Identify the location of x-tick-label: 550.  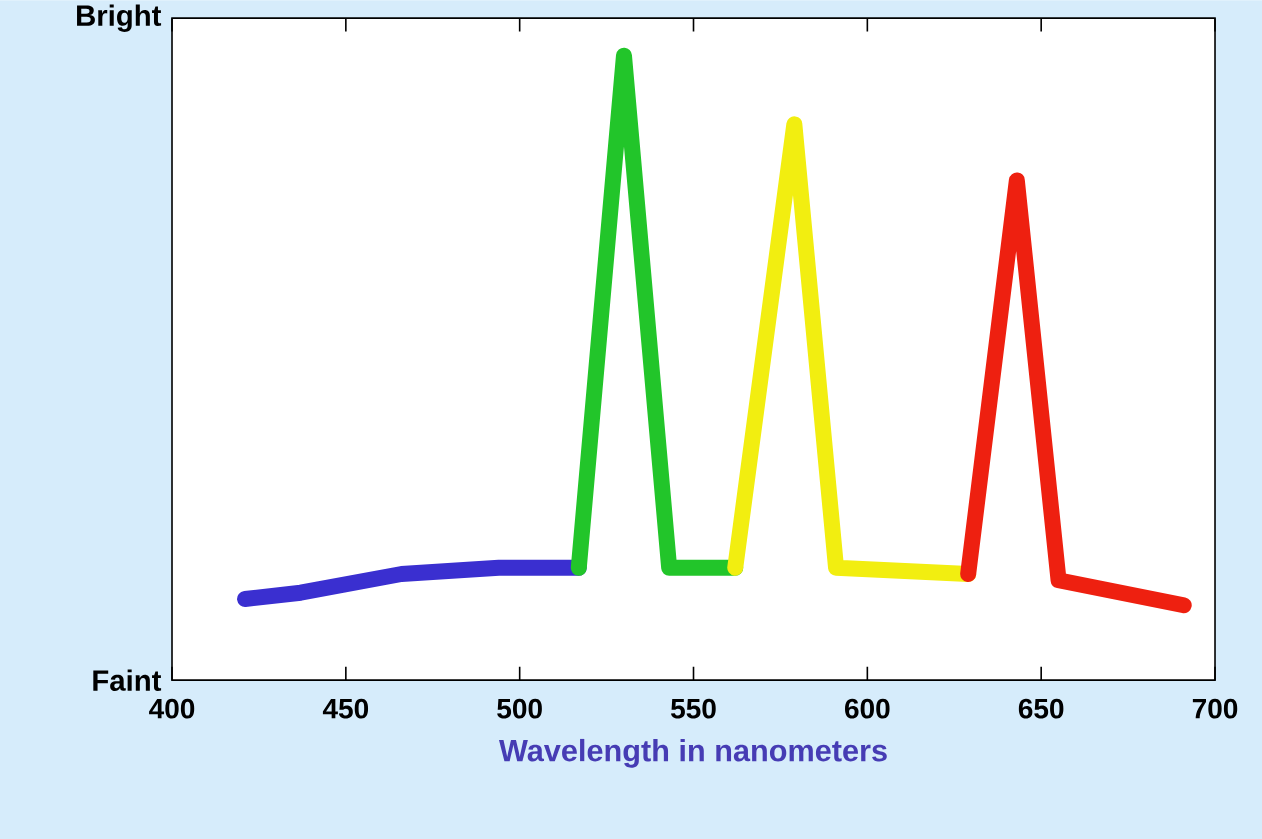
(693, 708).